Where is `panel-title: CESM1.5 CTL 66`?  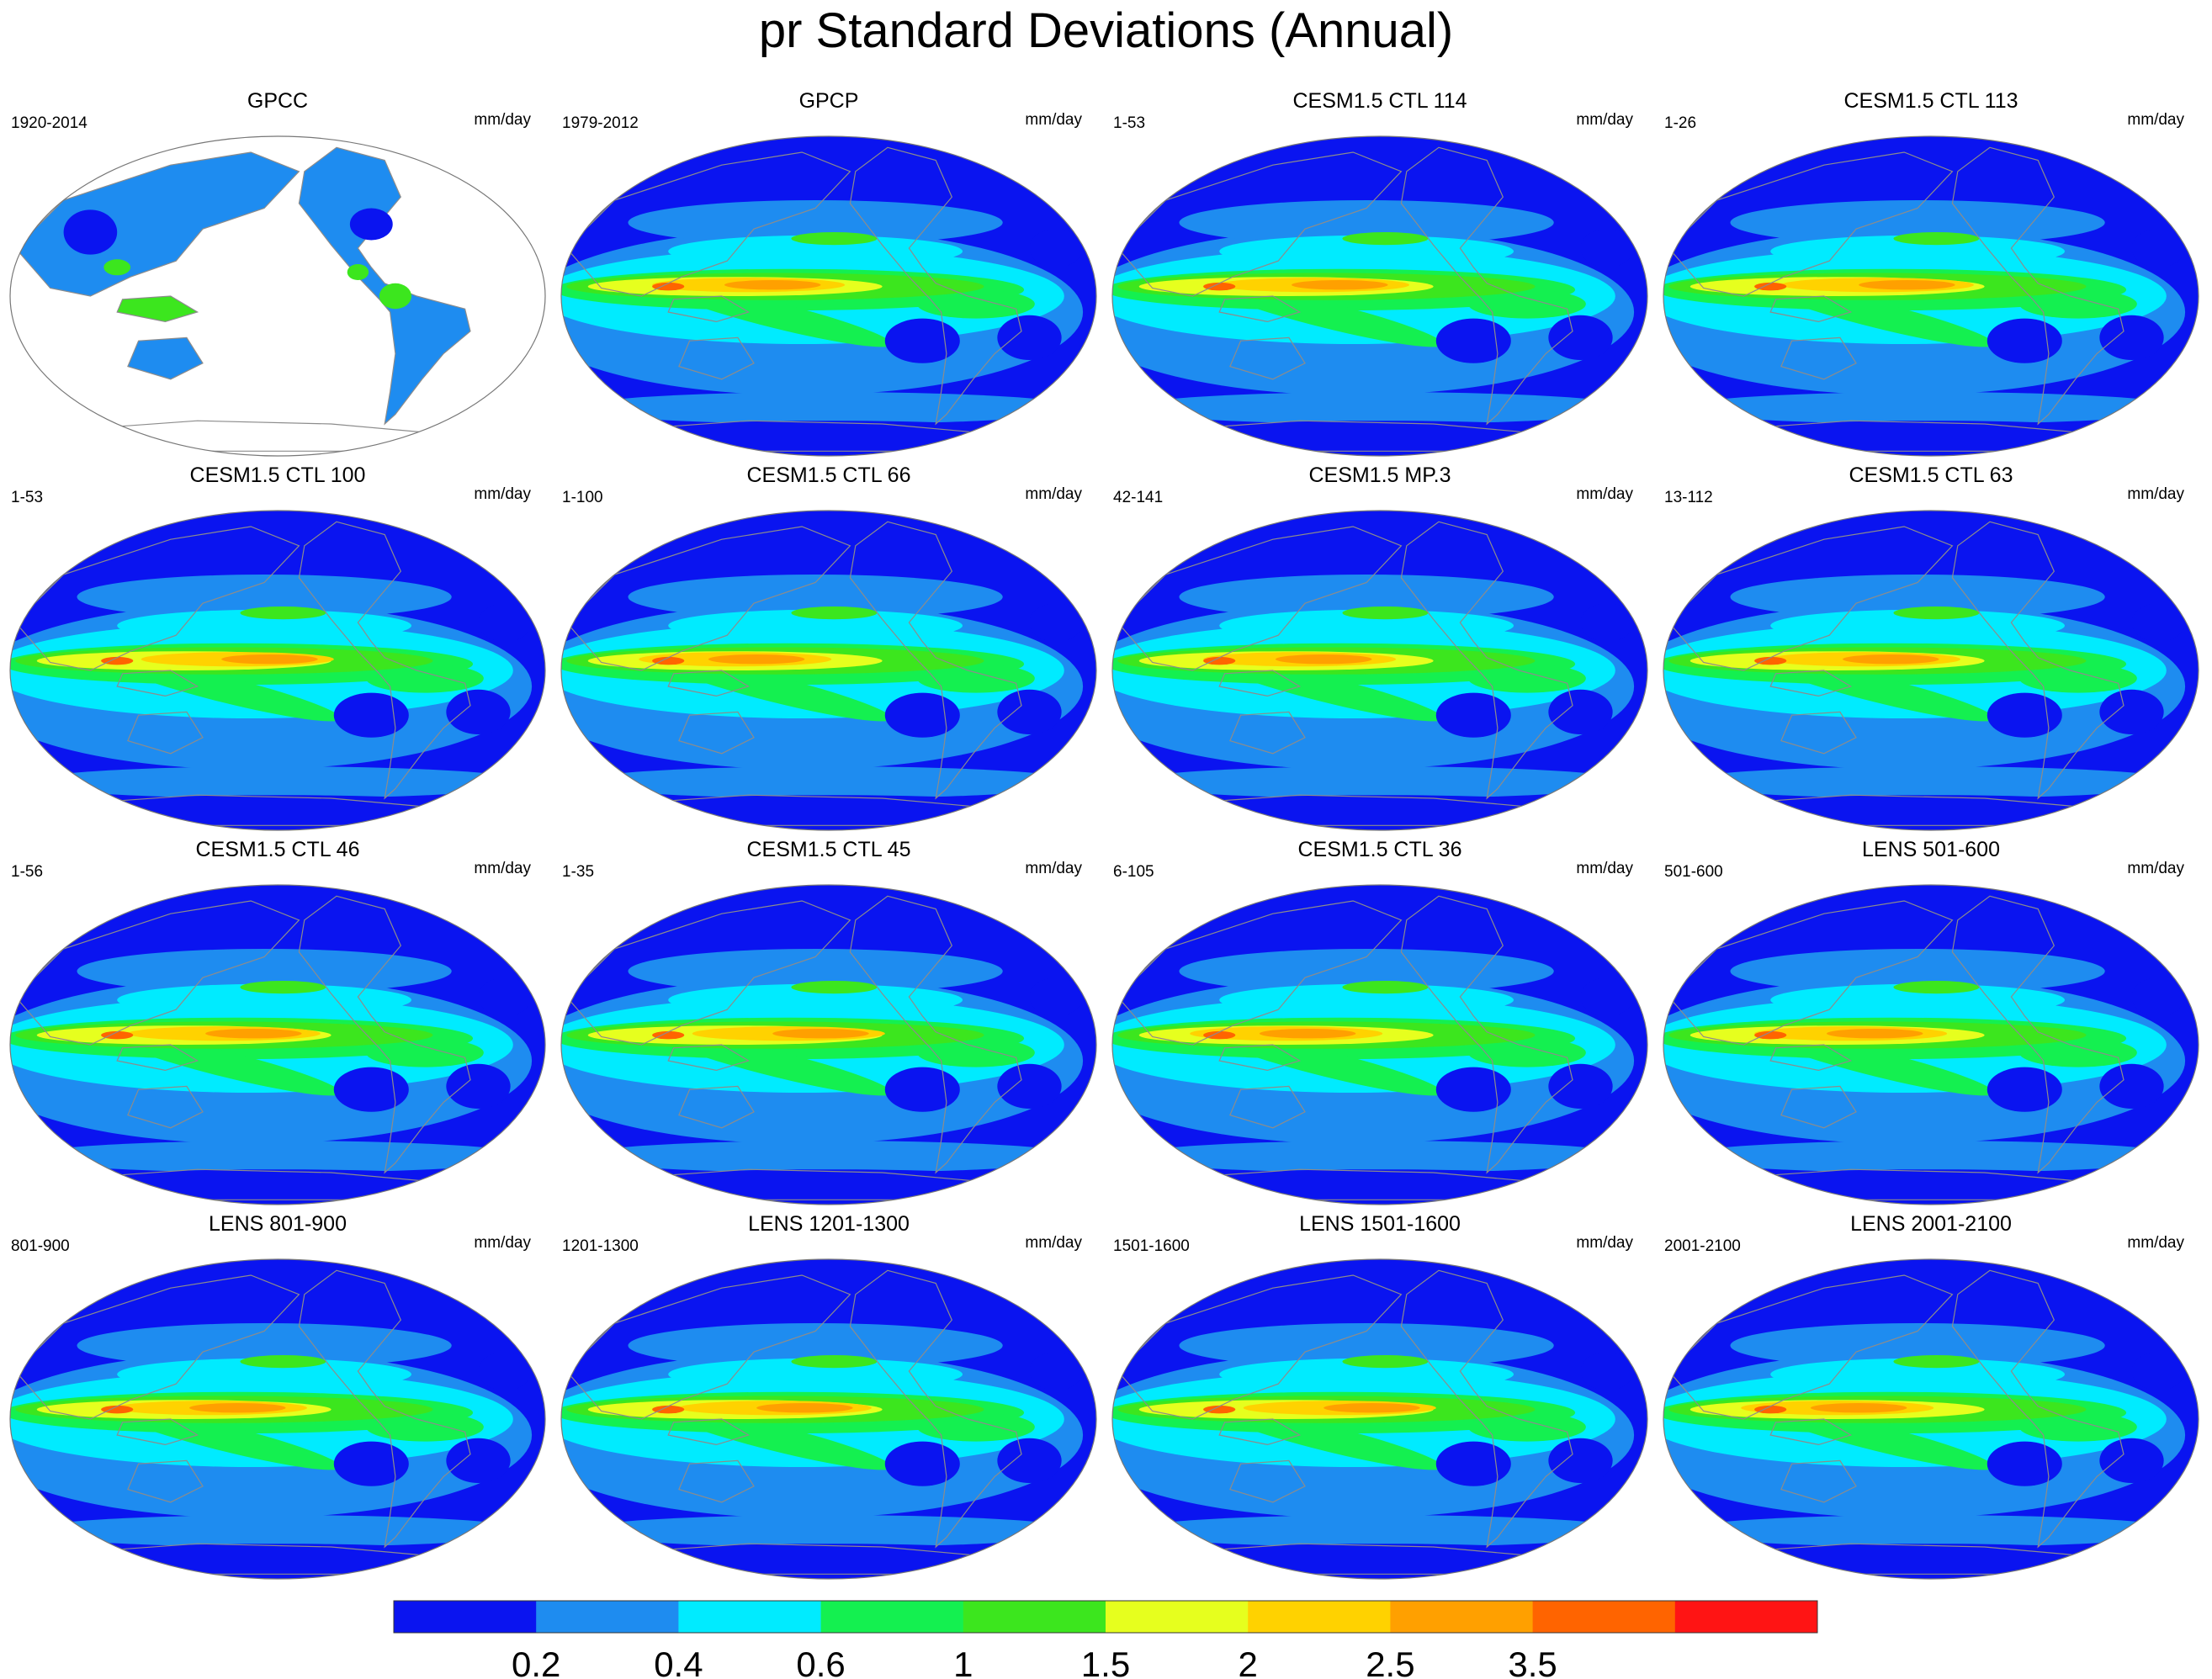
panel-title: CESM1.5 CTL 66 is located at coordinates (828, 475).